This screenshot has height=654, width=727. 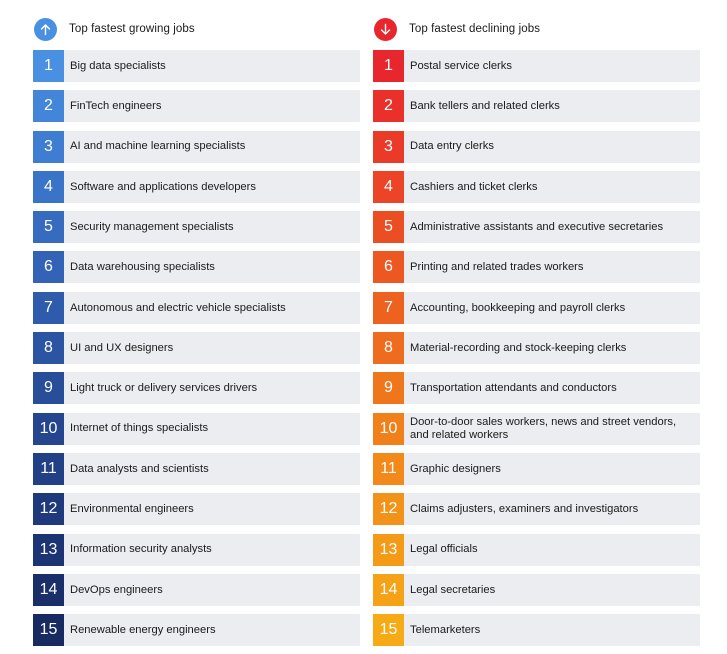 What do you see at coordinates (139, 428) in the screenshot?
I see `job-label: Internet of things specialists` at bounding box center [139, 428].